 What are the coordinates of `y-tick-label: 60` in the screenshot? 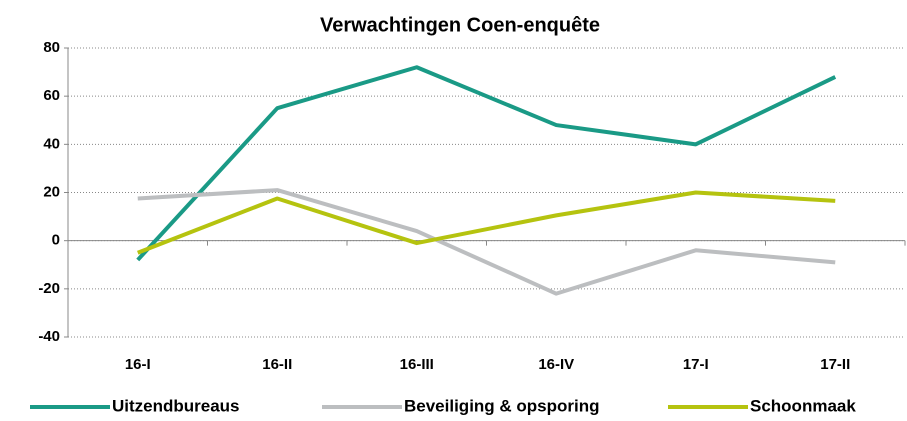 It's located at (51, 95).